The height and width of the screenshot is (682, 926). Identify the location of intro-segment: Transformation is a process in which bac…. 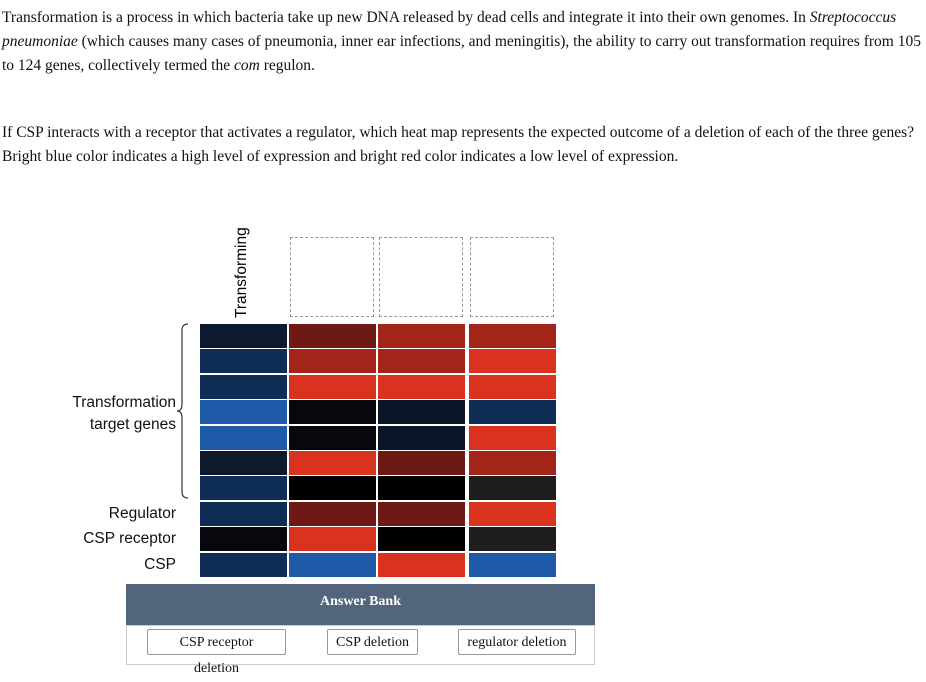
(406, 17).